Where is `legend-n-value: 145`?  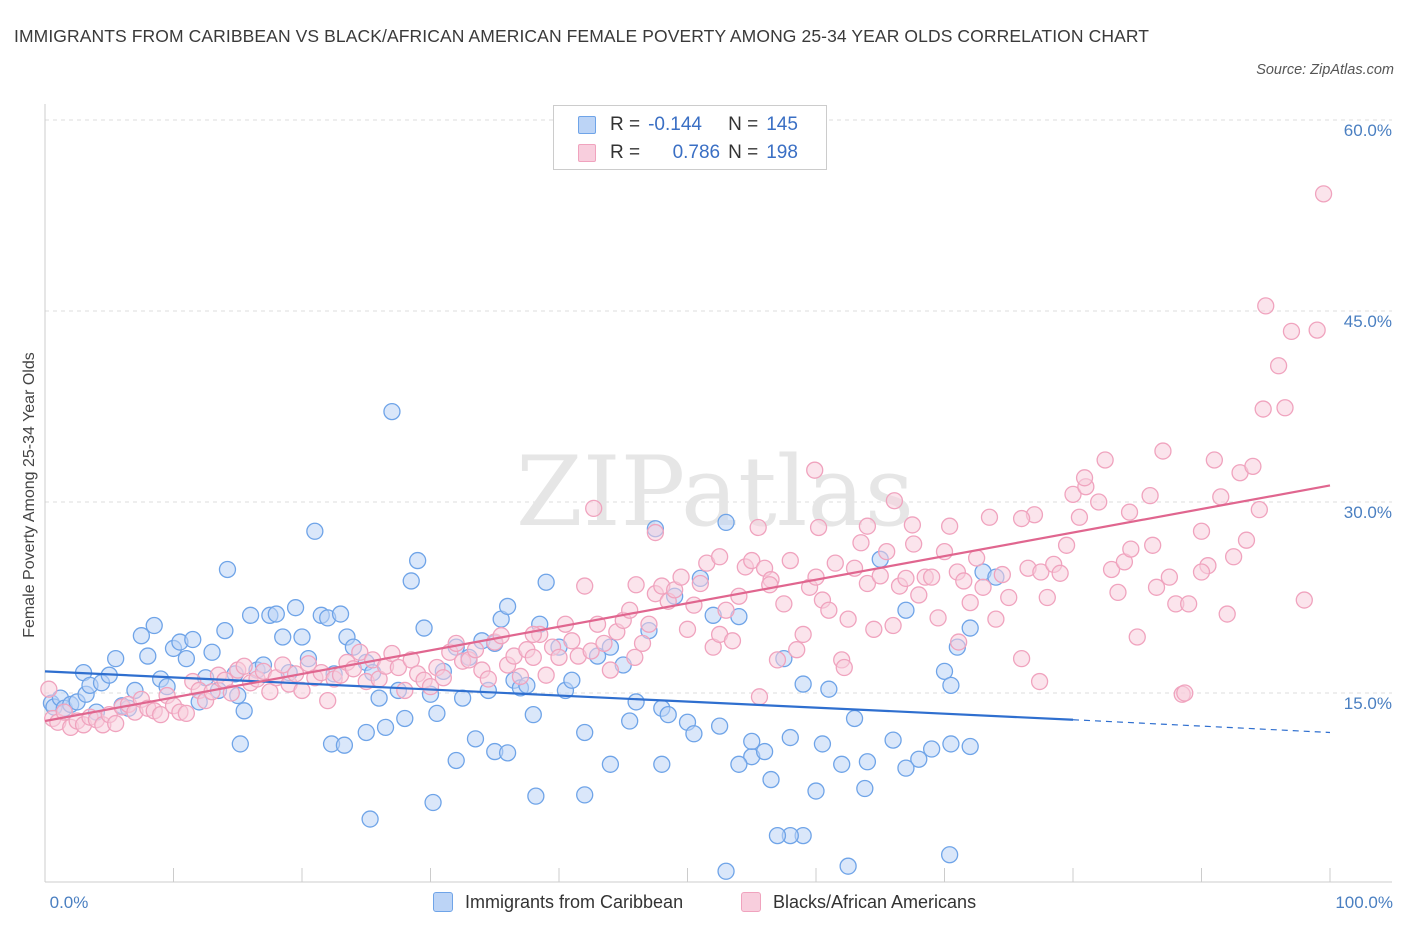
legend-n-value: 145 is located at coordinates (782, 124).